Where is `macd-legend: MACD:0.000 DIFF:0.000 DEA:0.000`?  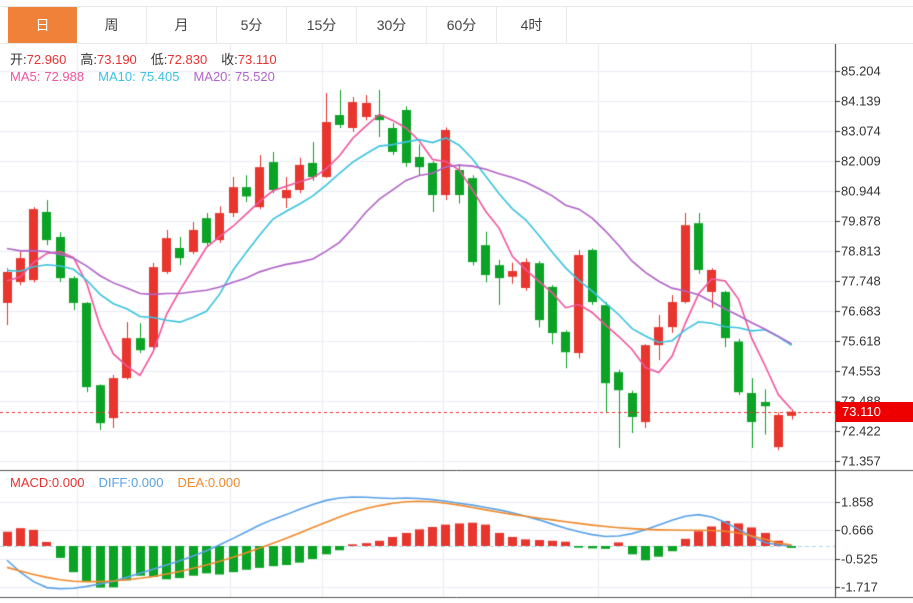 macd-legend: MACD:0.000 DIFF:0.000 DEA:0.000 is located at coordinates (132, 482).